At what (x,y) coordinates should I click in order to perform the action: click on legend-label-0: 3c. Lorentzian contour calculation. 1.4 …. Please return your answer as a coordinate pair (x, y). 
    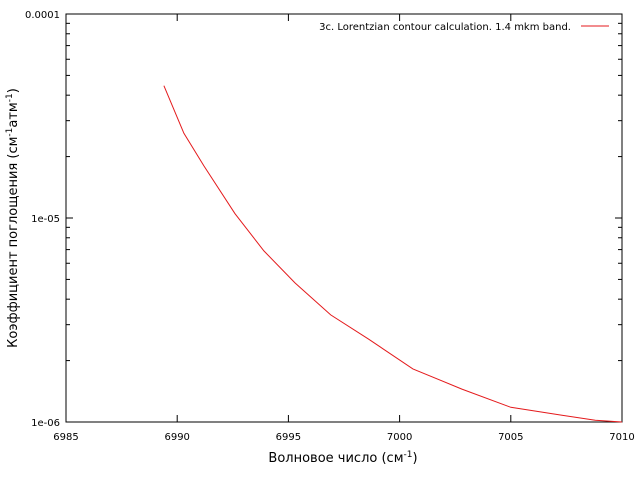
    Looking at the image, I should click on (445, 27).